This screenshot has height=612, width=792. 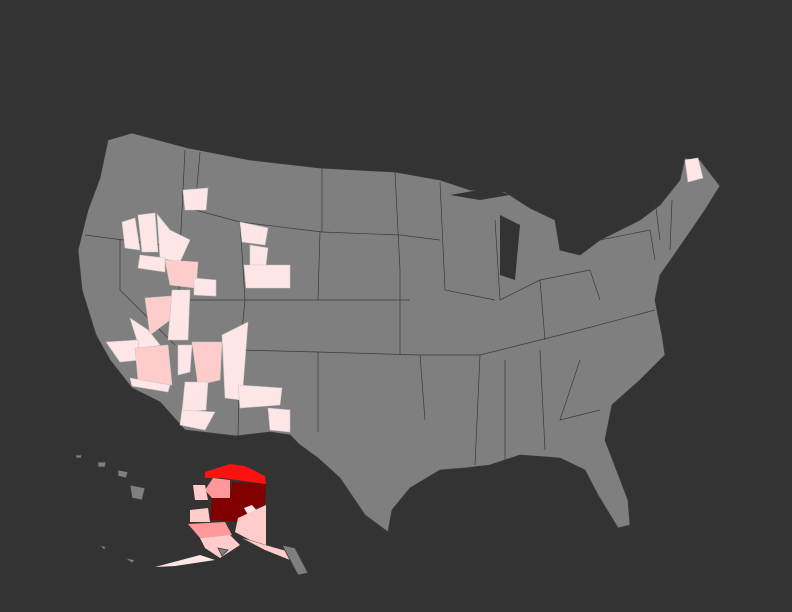 I want to click on hawaii, so click(x=110, y=477).